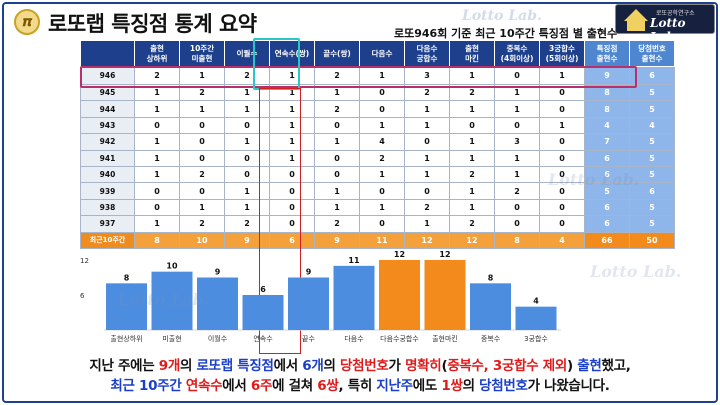 Image resolution: width=720 pixels, height=405 pixels. Describe the element at coordinates (636, 271) in the screenshot. I see `chart-watermark-right: Lotto Lab.` at that location.